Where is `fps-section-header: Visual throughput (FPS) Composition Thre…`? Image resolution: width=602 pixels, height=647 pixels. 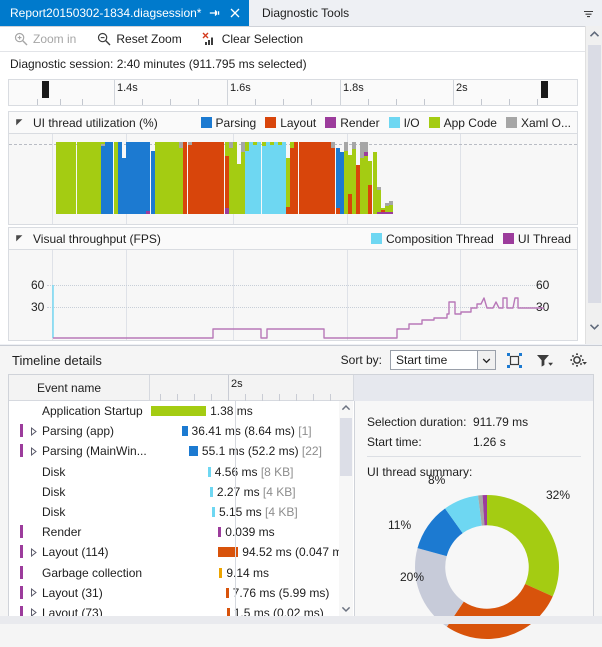
fps-section-header: Visual throughput (FPS) Composition Thre… is located at coordinates (293, 238).